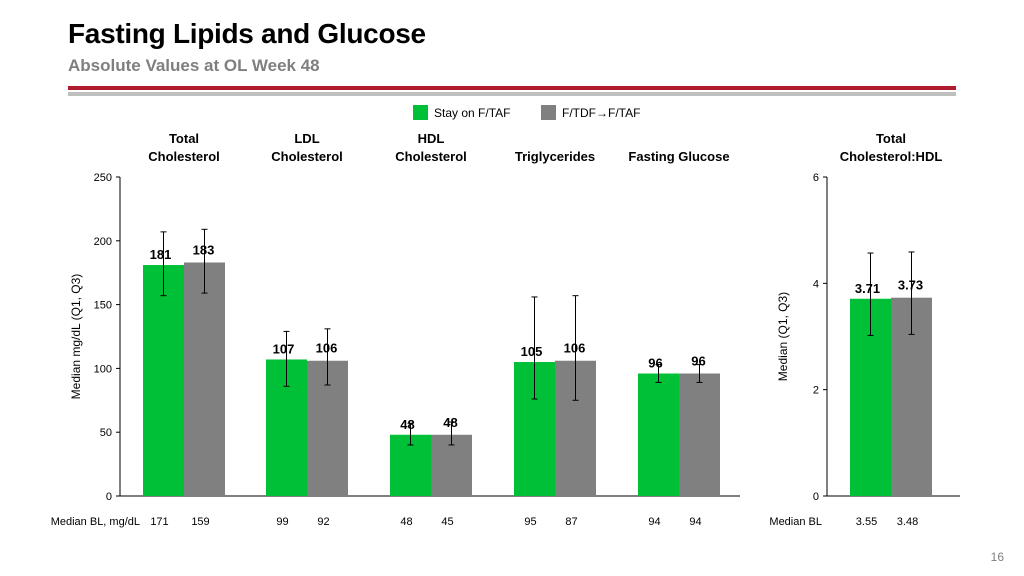 Image resolution: width=1024 pixels, height=576 pixels. Describe the element at coordinates (866, 522) in the screenshot. I see `chart2-baseline-value-stay: 3.55` at that location.